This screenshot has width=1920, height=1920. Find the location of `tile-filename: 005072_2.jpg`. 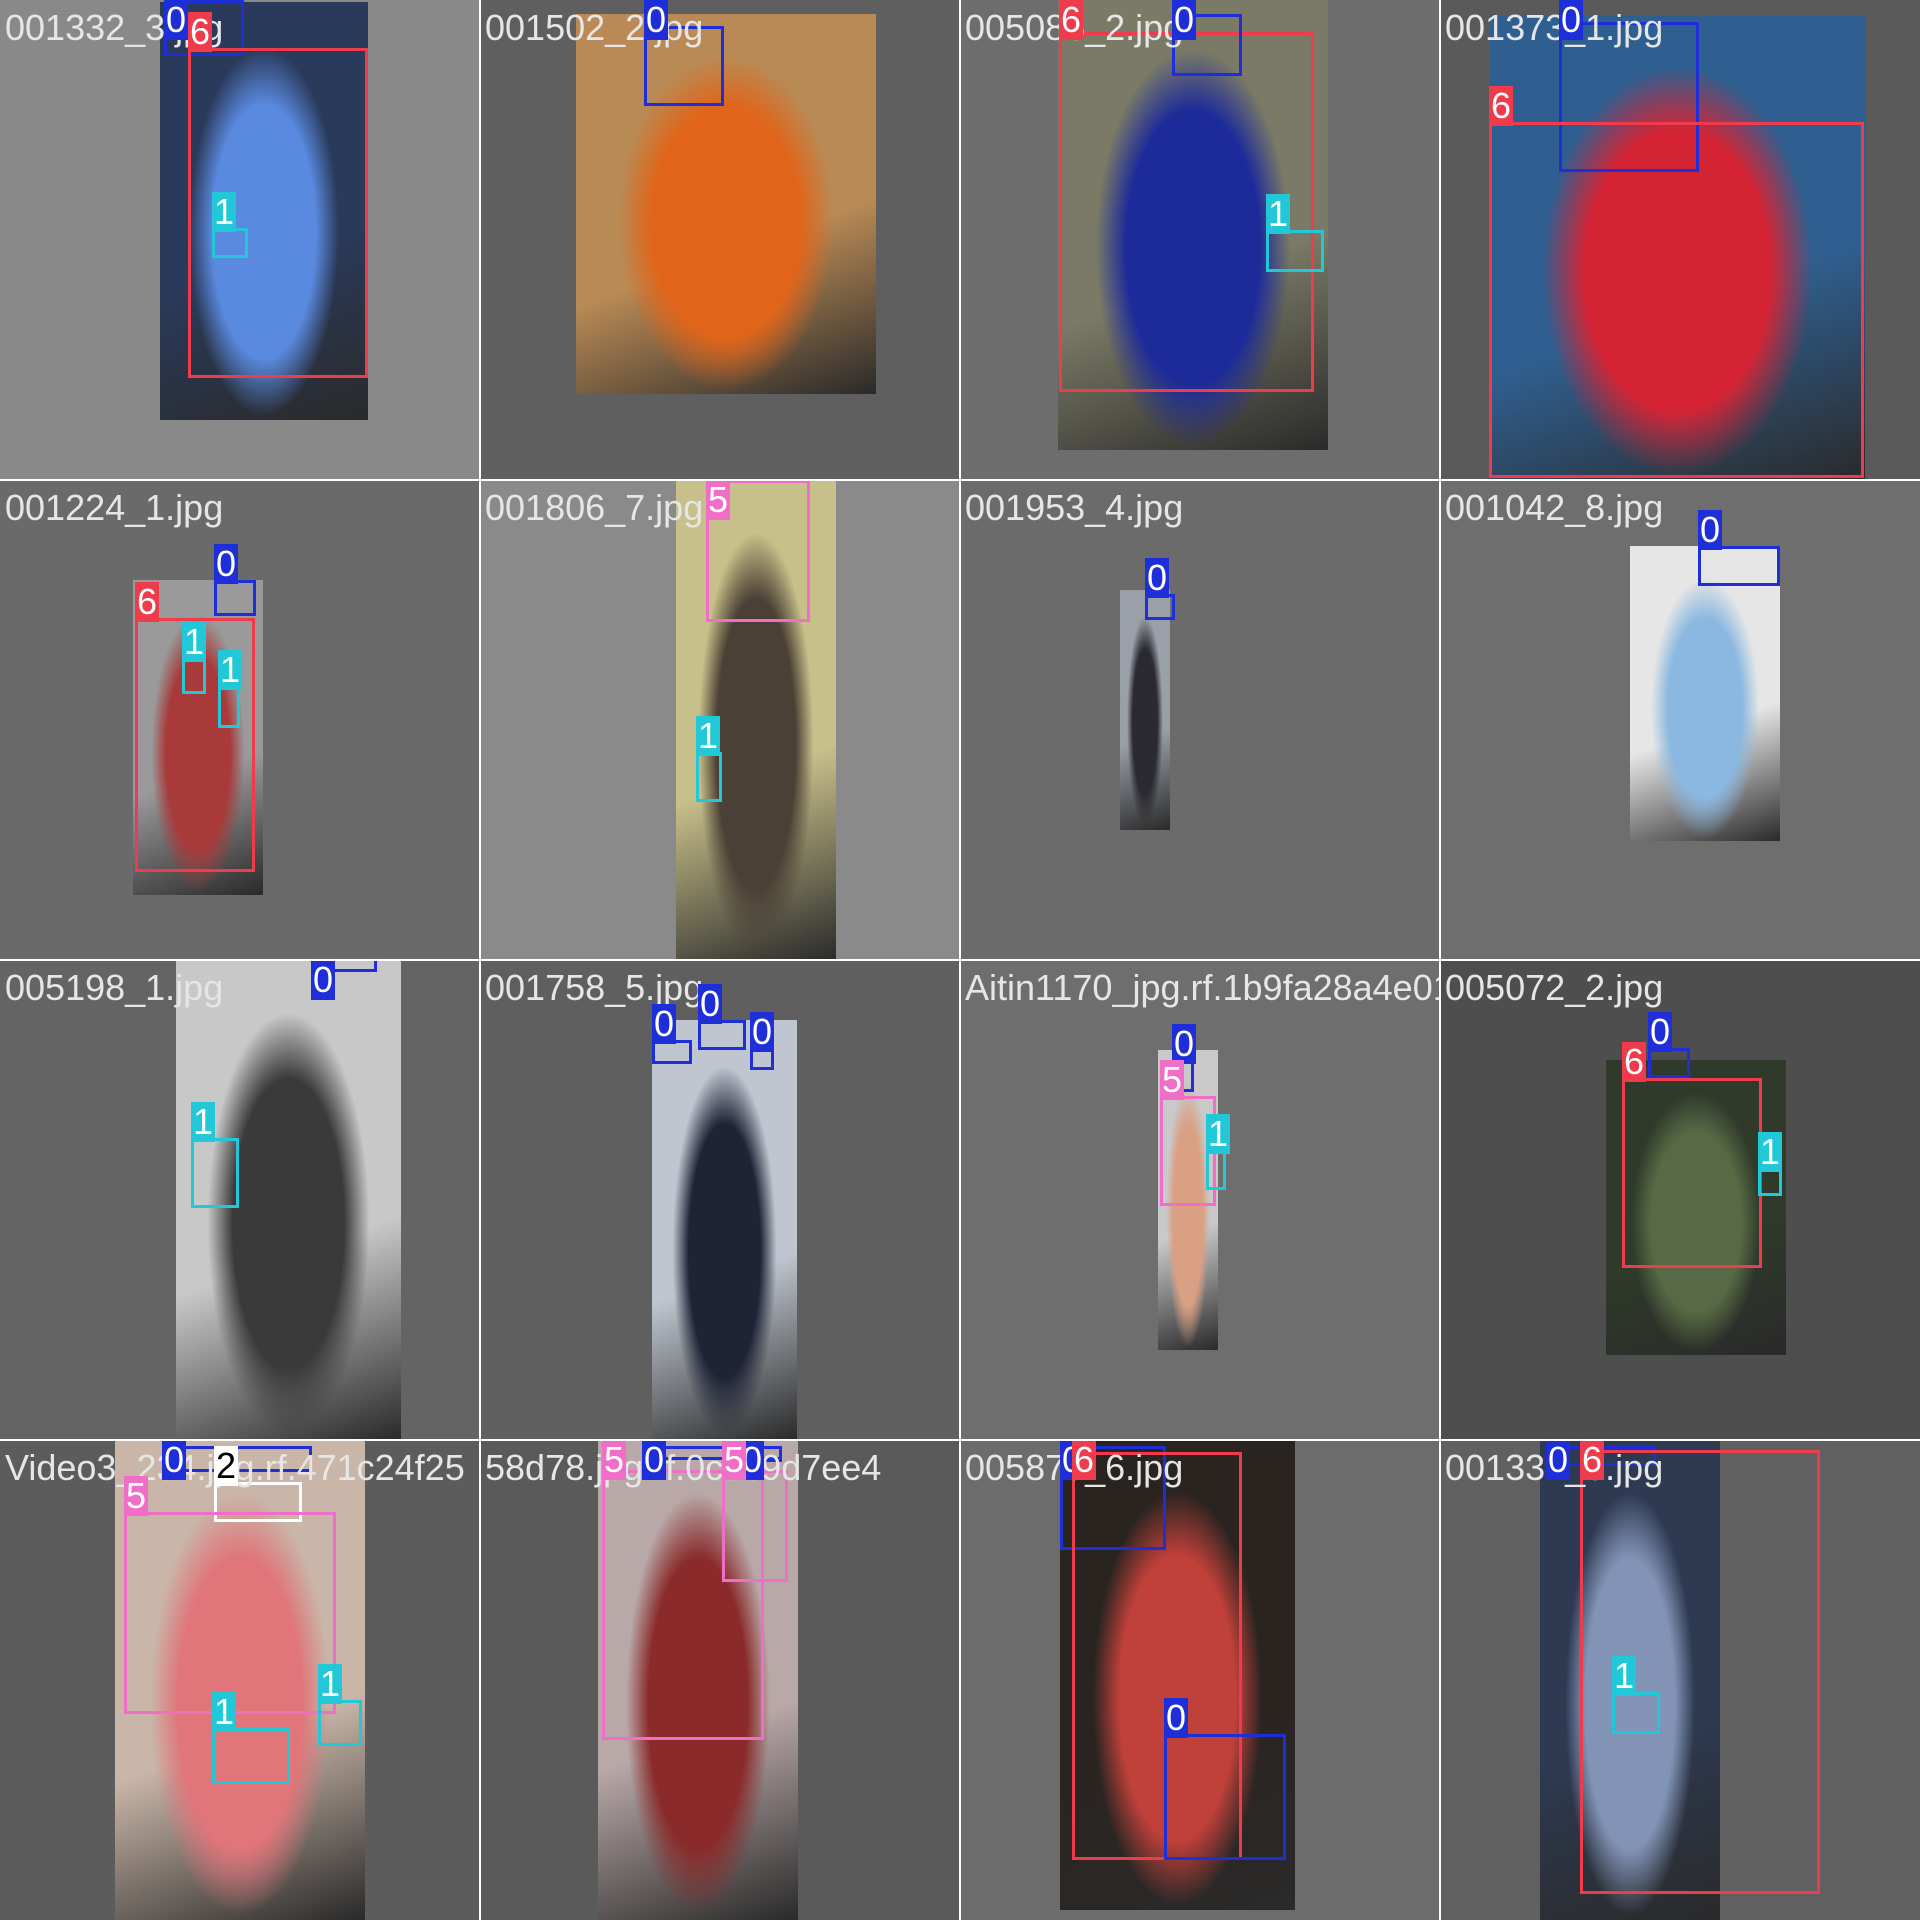

tile-filename: 005072_2.jpg is located at coordinates (1554, 987).